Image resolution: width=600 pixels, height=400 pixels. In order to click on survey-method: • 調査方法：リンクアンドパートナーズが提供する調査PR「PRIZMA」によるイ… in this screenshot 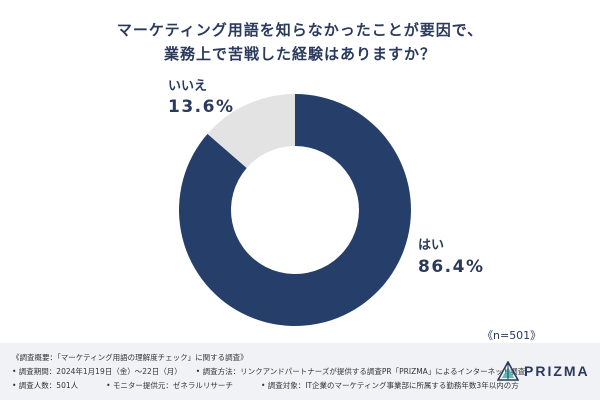, I will do `click(360, 371)`.